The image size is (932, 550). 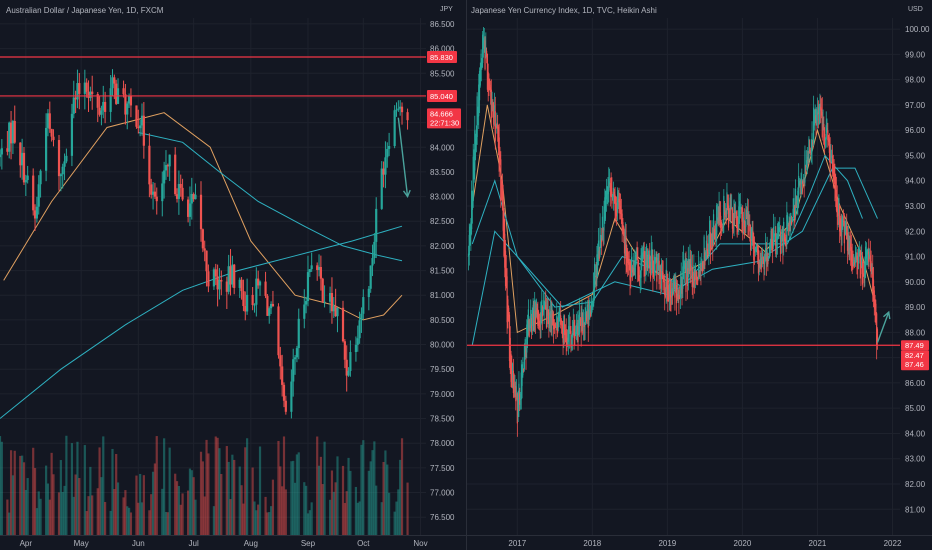 What do you see at coordinates (915, 345) in the screenshot?
I see `level-badge` at bounding box center [915, 345].